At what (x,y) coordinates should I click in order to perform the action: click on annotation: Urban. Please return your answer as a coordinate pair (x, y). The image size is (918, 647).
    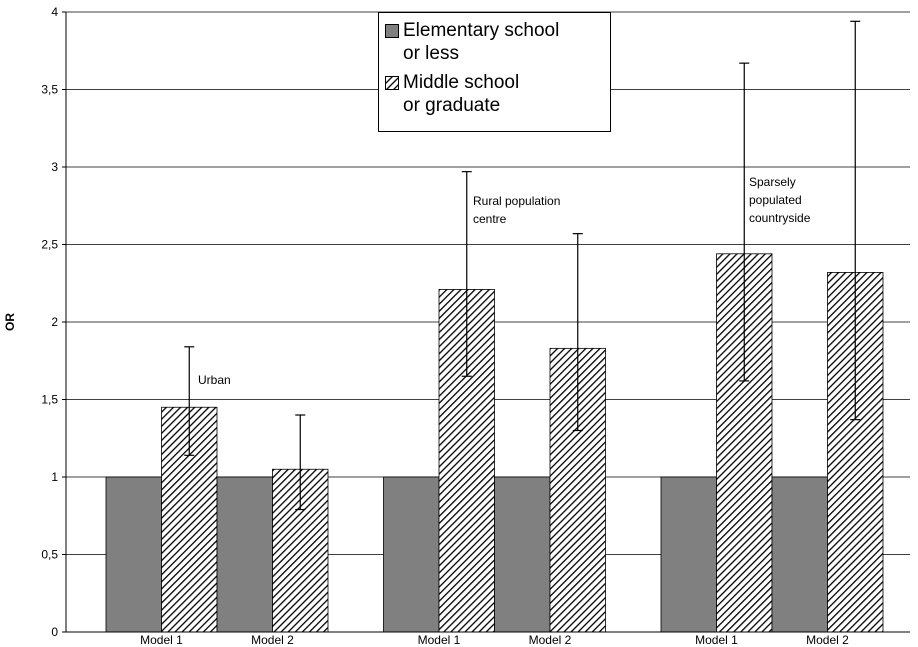
    Looking at the image, I should click on (214, 380).